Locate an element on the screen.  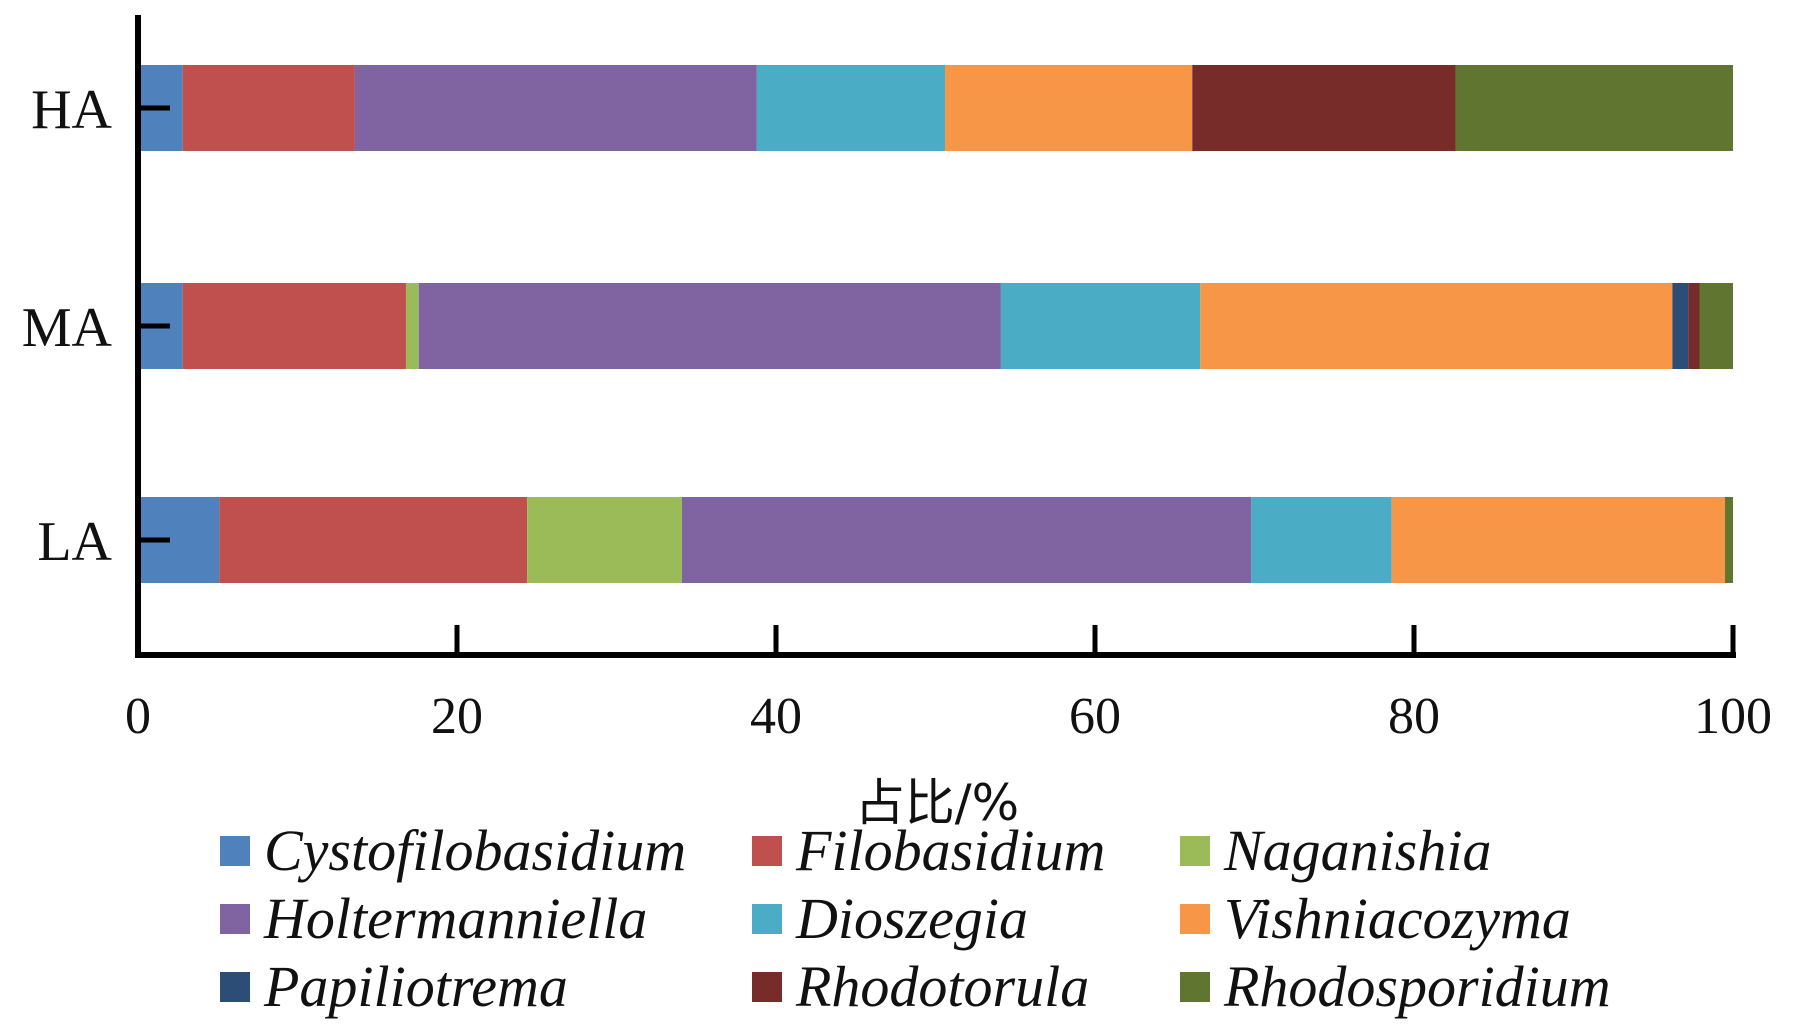
bar-segment-ma-naganishia is located at coordinates (412, 326).